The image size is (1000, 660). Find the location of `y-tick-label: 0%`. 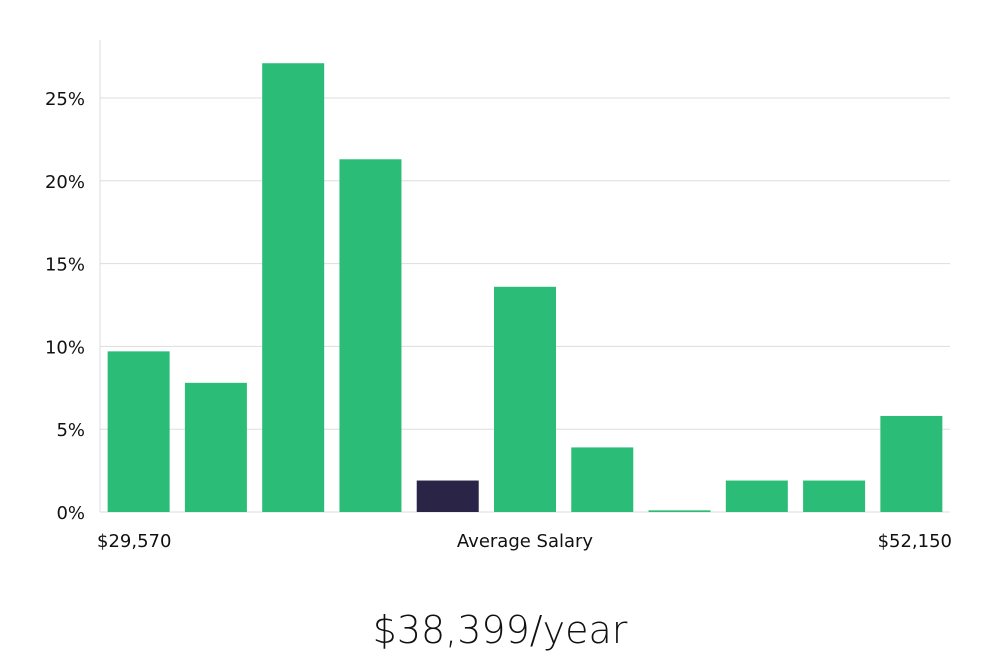

y-tick-label: 0% is located at coordinates (70, 513).